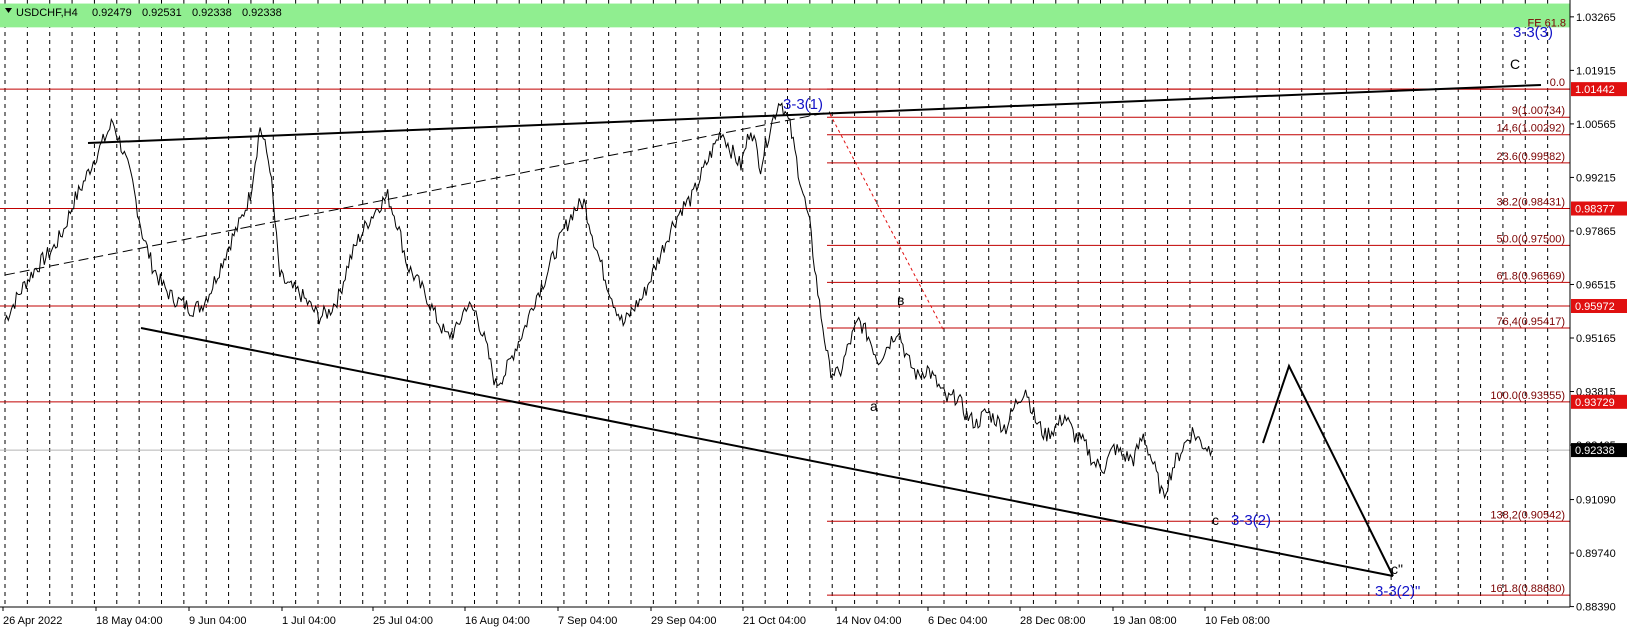 The width and height of the screenshot is (1628, 629). What do you see at coordinates (957, 621) in the screenshot?
I see `time-tick-label: 6 Dec 04:00` at bounding box center [957, 621].